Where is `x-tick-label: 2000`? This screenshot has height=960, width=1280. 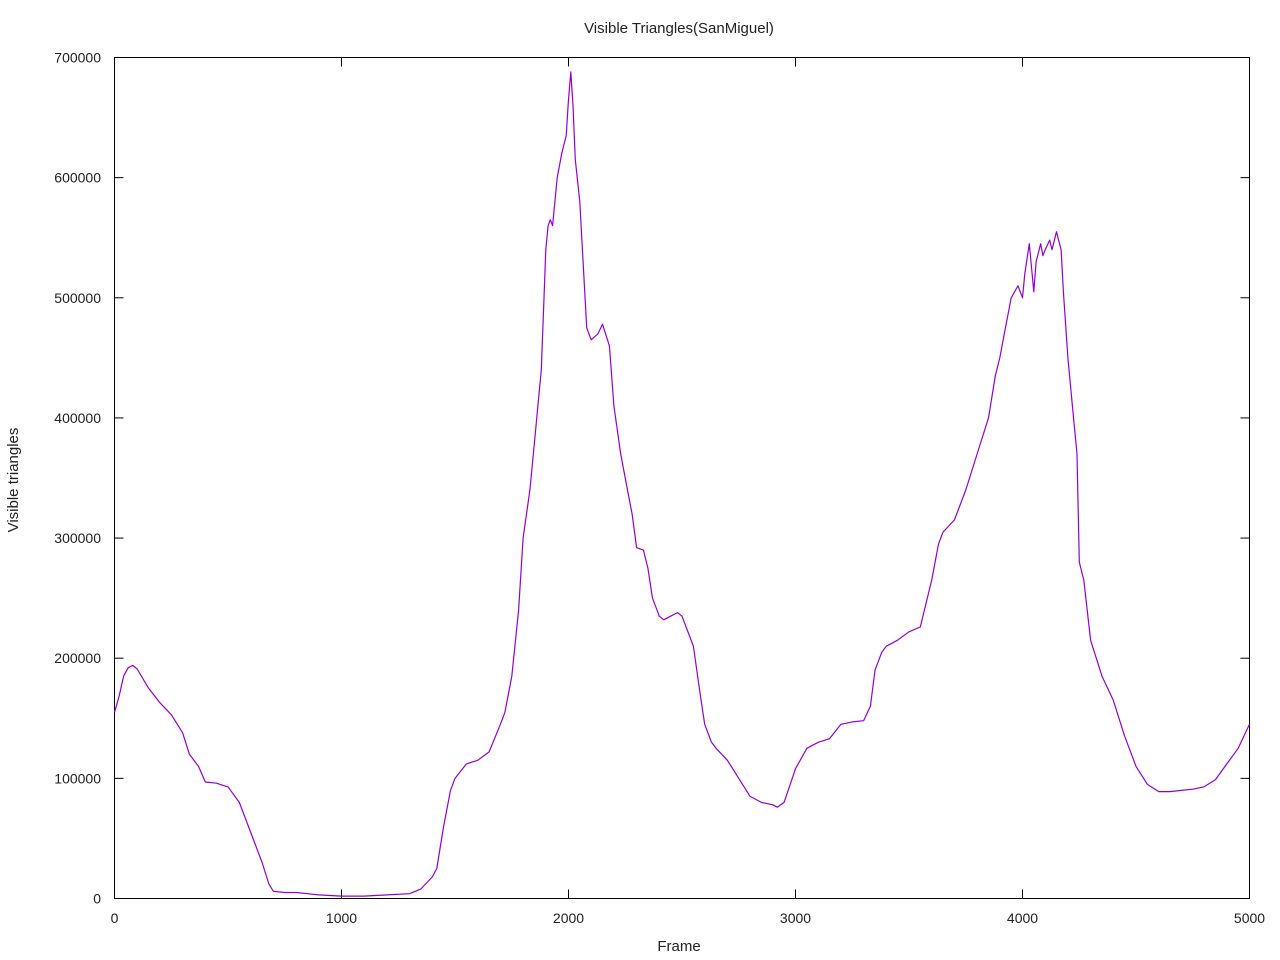
x-tick-label: 2000 is located at coordinates (568, 918).